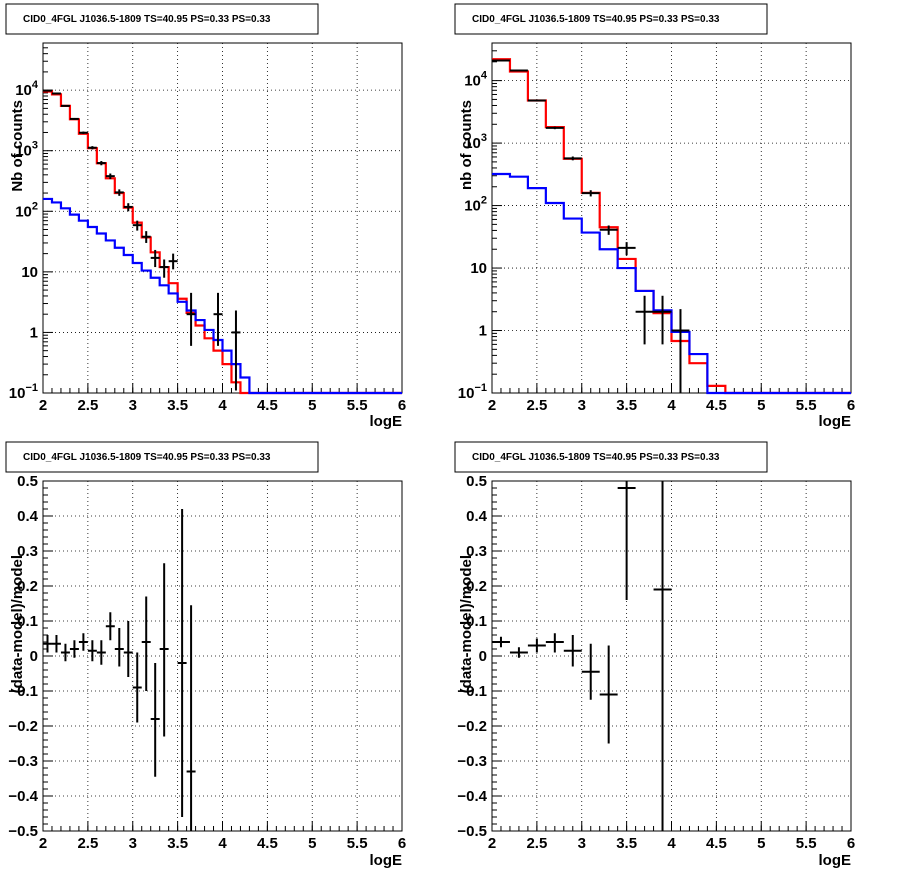  Describe the element at coordinates (671, 405) in the screenshot. I see `x-tick-label: 4` at that location.